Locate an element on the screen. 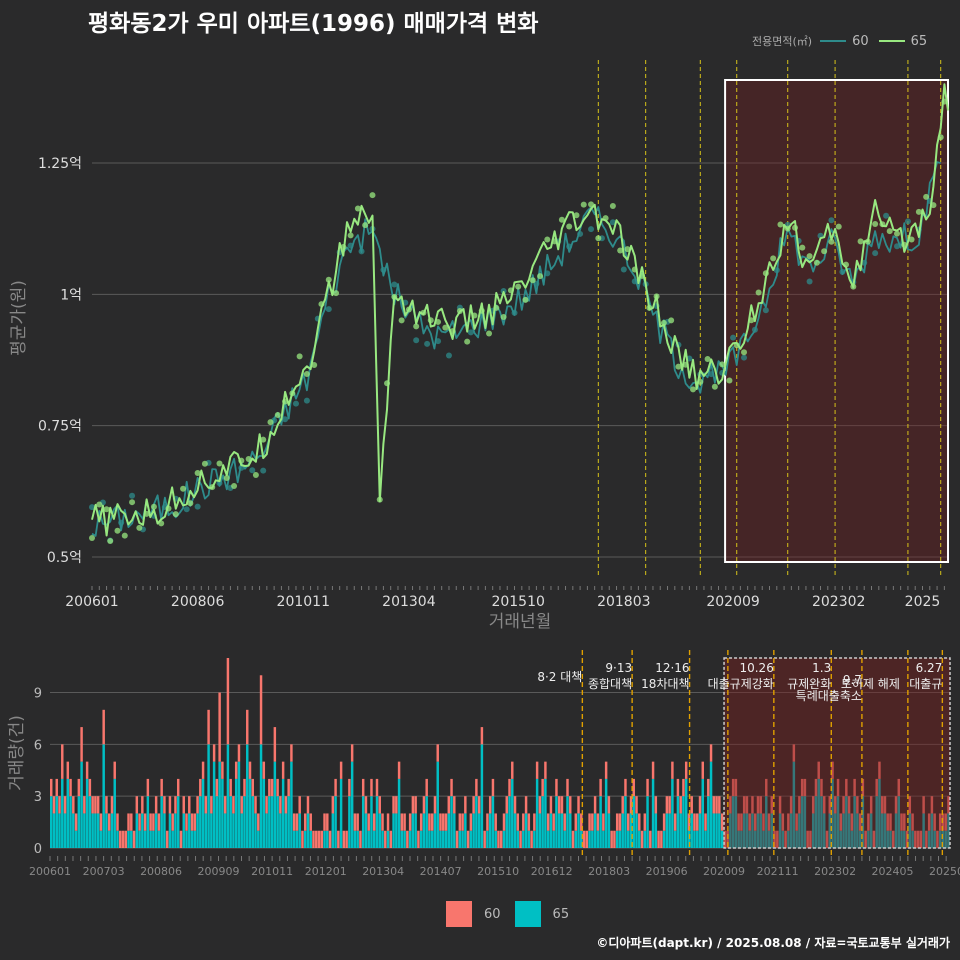  event-label: 6.27 is located at coordinates (929, 668).